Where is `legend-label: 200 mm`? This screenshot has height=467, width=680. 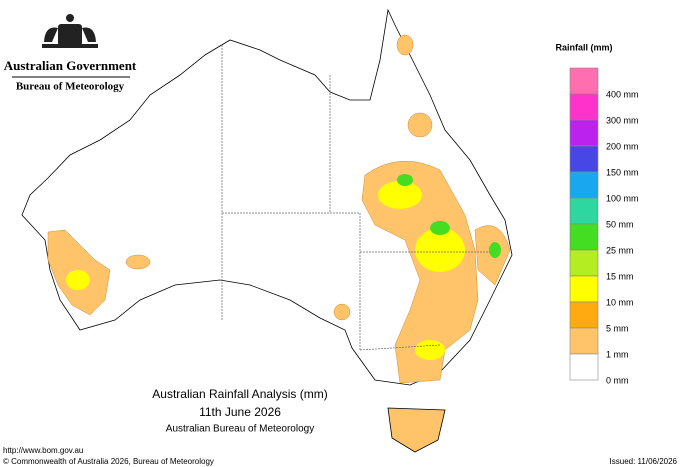 legend-label: 200 mm is located at coordinates (622, 146).